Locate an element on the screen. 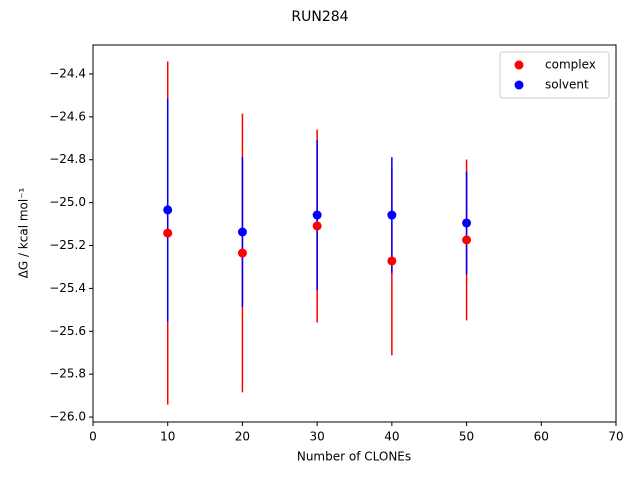 The image size is (640, 480). y-tick-label: −25.0 is located at coordinates (67, 202).